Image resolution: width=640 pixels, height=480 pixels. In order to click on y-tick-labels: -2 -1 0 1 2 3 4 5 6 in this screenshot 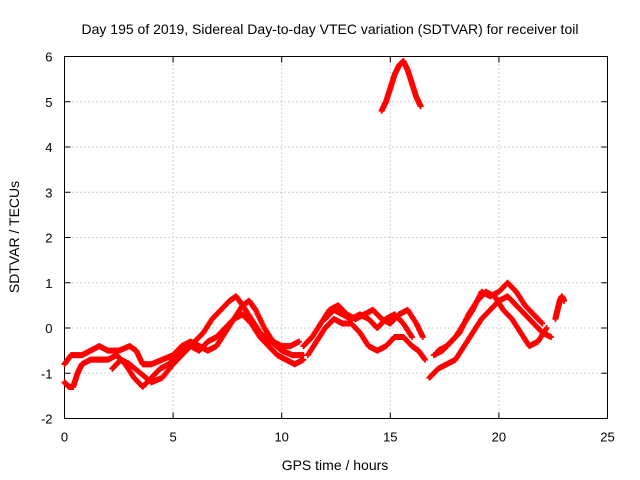, I will do `click(47, 238)`.